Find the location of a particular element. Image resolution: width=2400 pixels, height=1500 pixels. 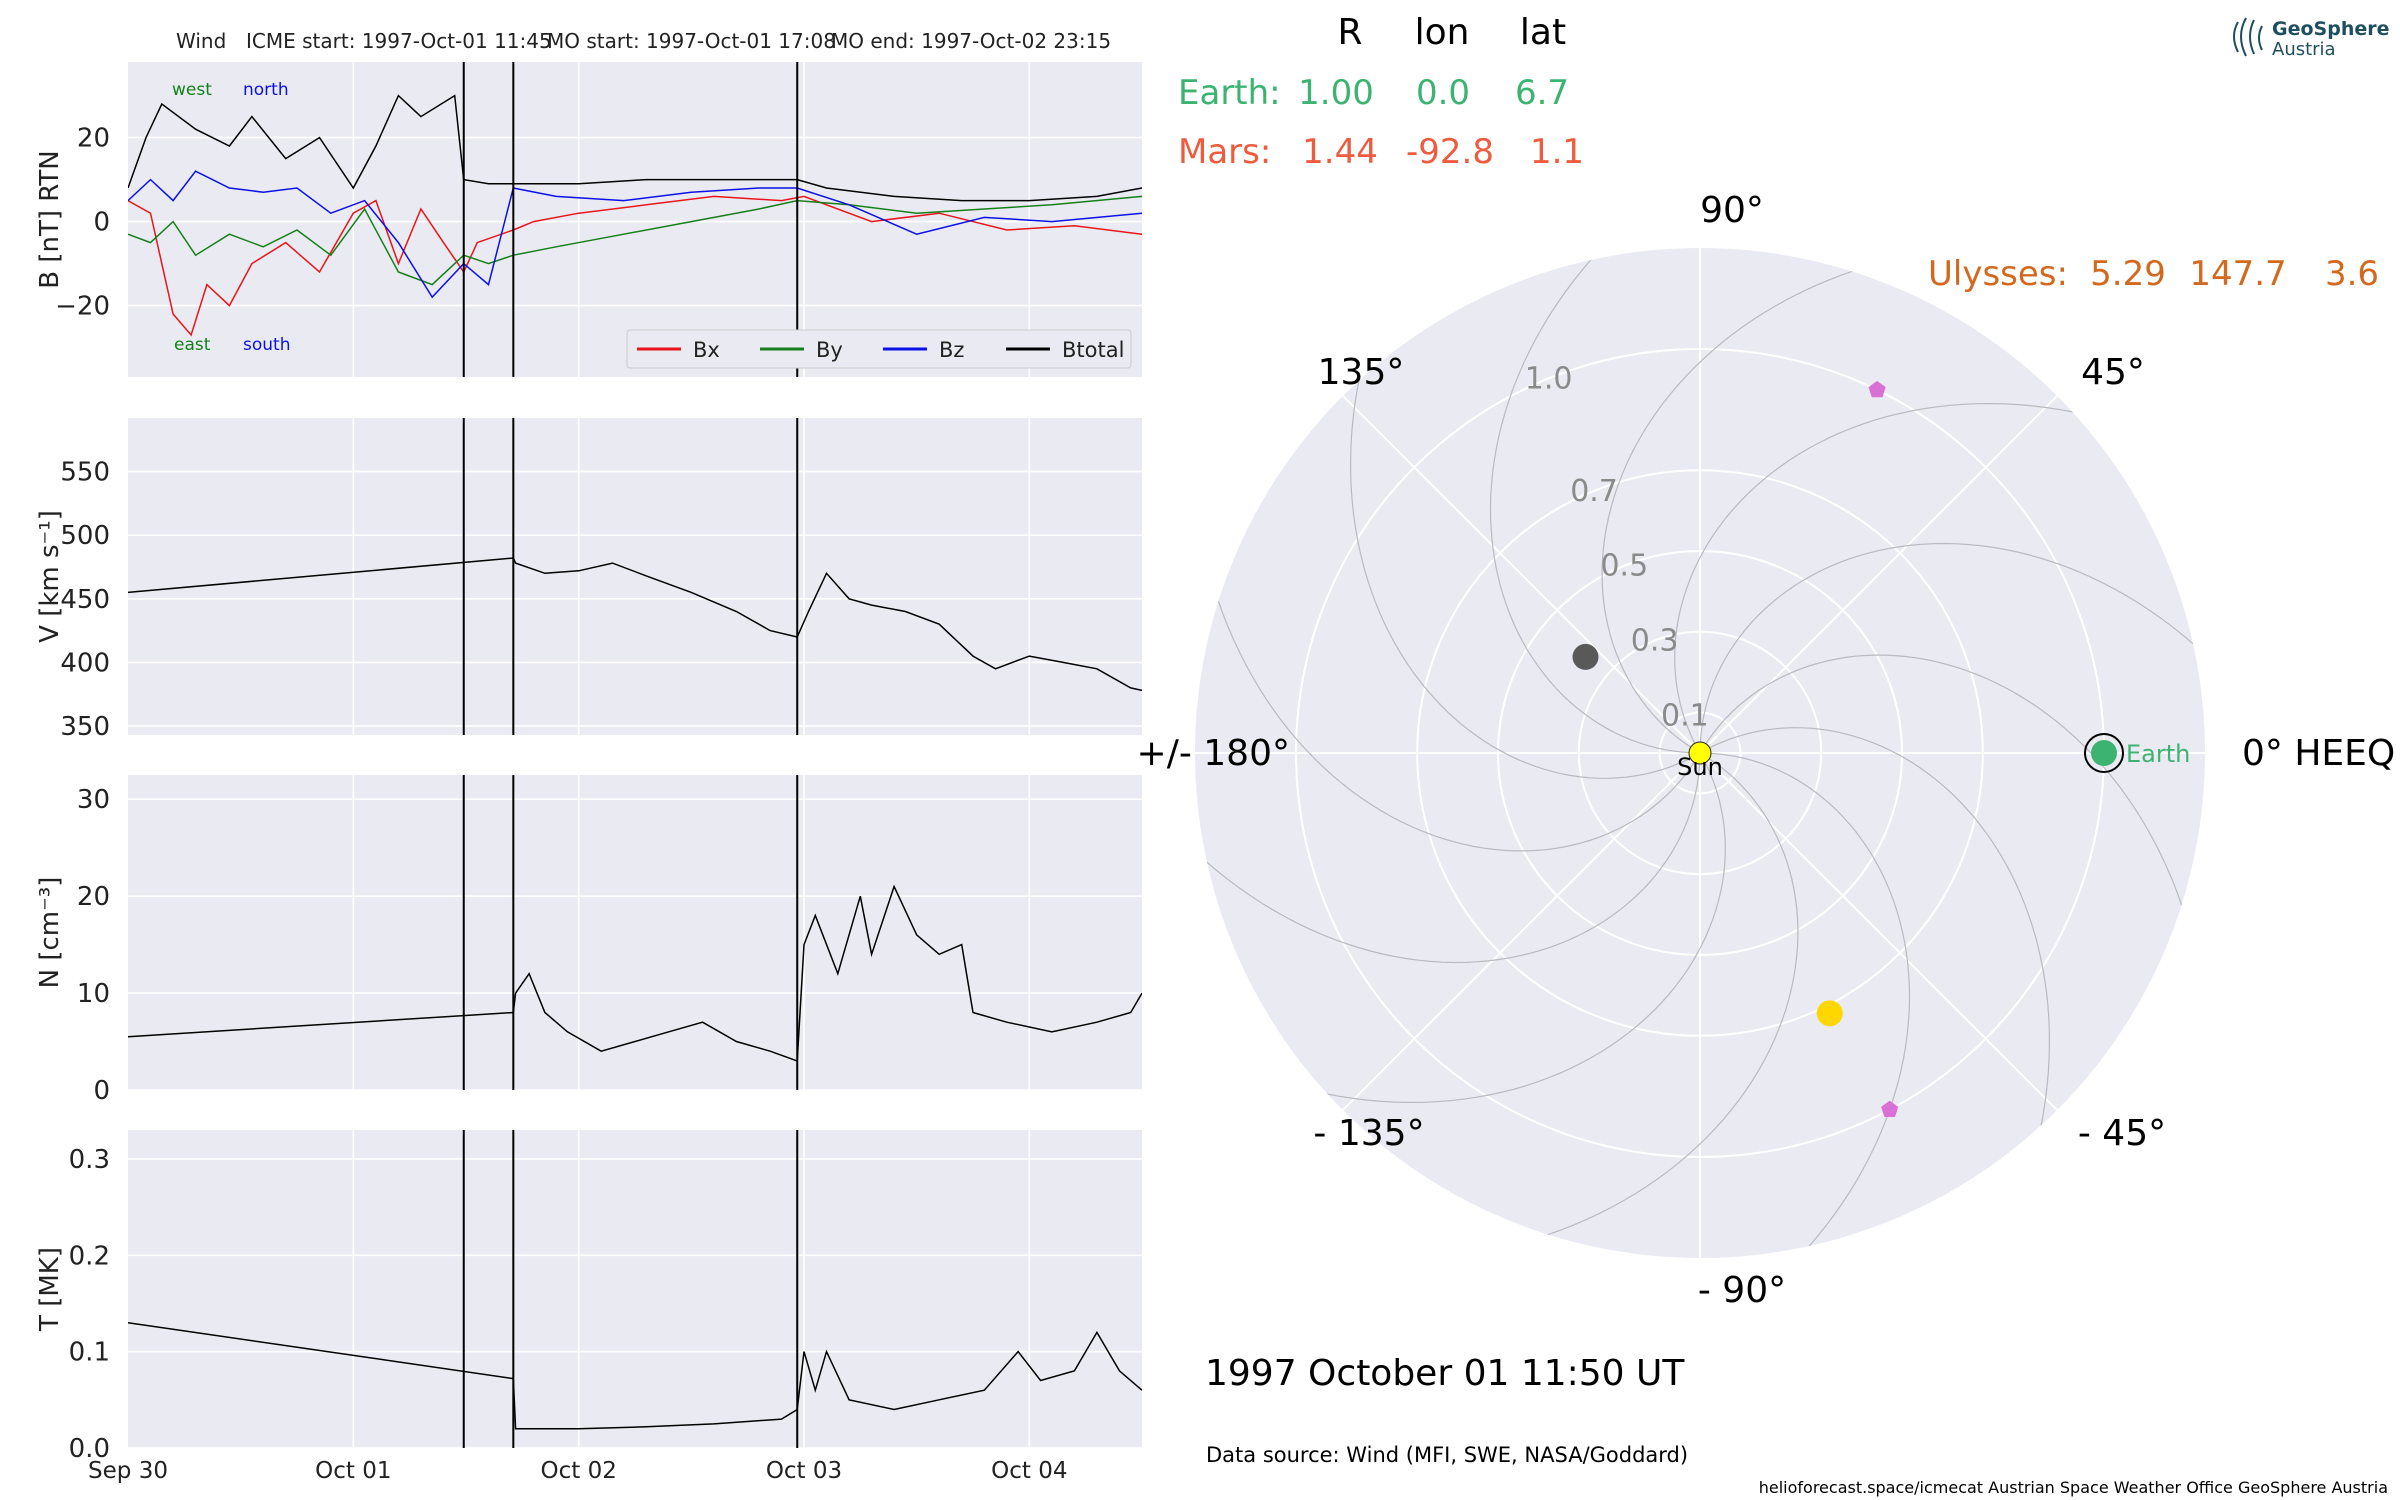

point-stereo-b is located at coordinates (1890, 1108).